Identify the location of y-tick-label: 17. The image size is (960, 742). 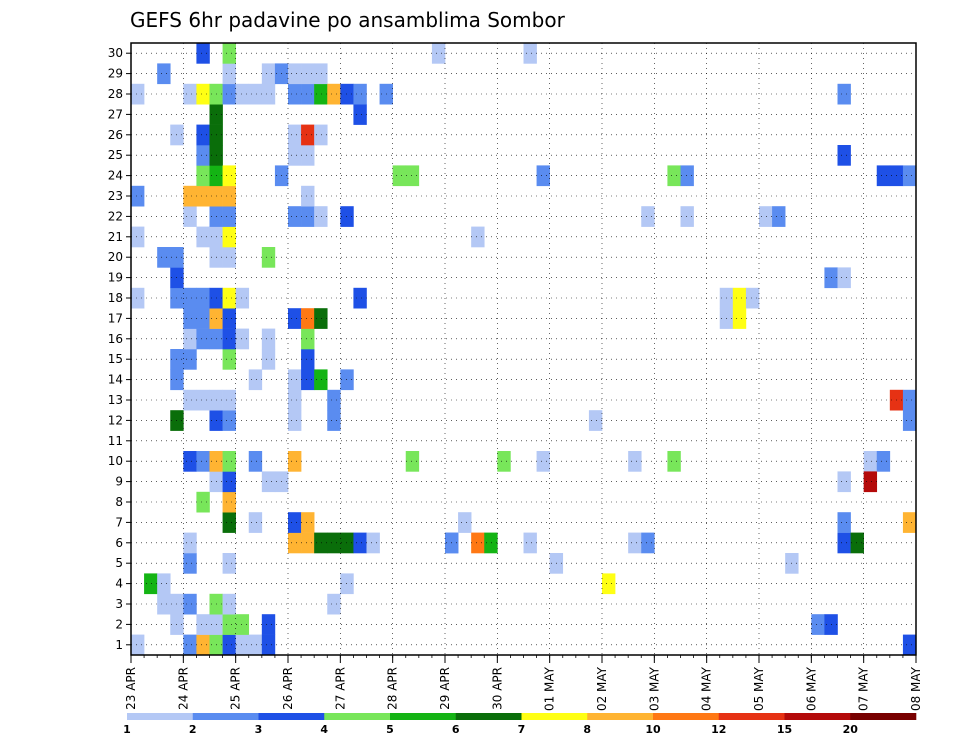
(115, 318).